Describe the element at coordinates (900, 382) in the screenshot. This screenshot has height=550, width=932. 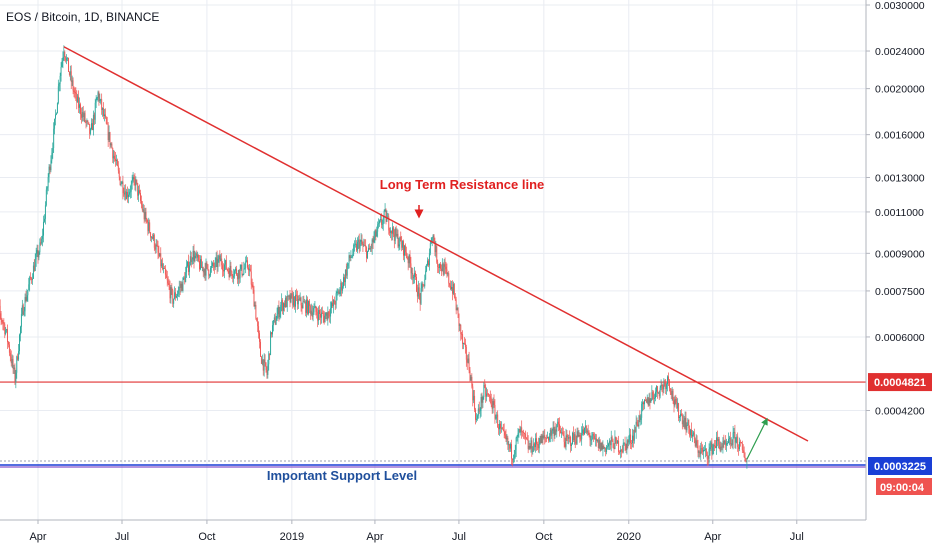
I see `resistance-price-tag: 0.0004821` at that location.